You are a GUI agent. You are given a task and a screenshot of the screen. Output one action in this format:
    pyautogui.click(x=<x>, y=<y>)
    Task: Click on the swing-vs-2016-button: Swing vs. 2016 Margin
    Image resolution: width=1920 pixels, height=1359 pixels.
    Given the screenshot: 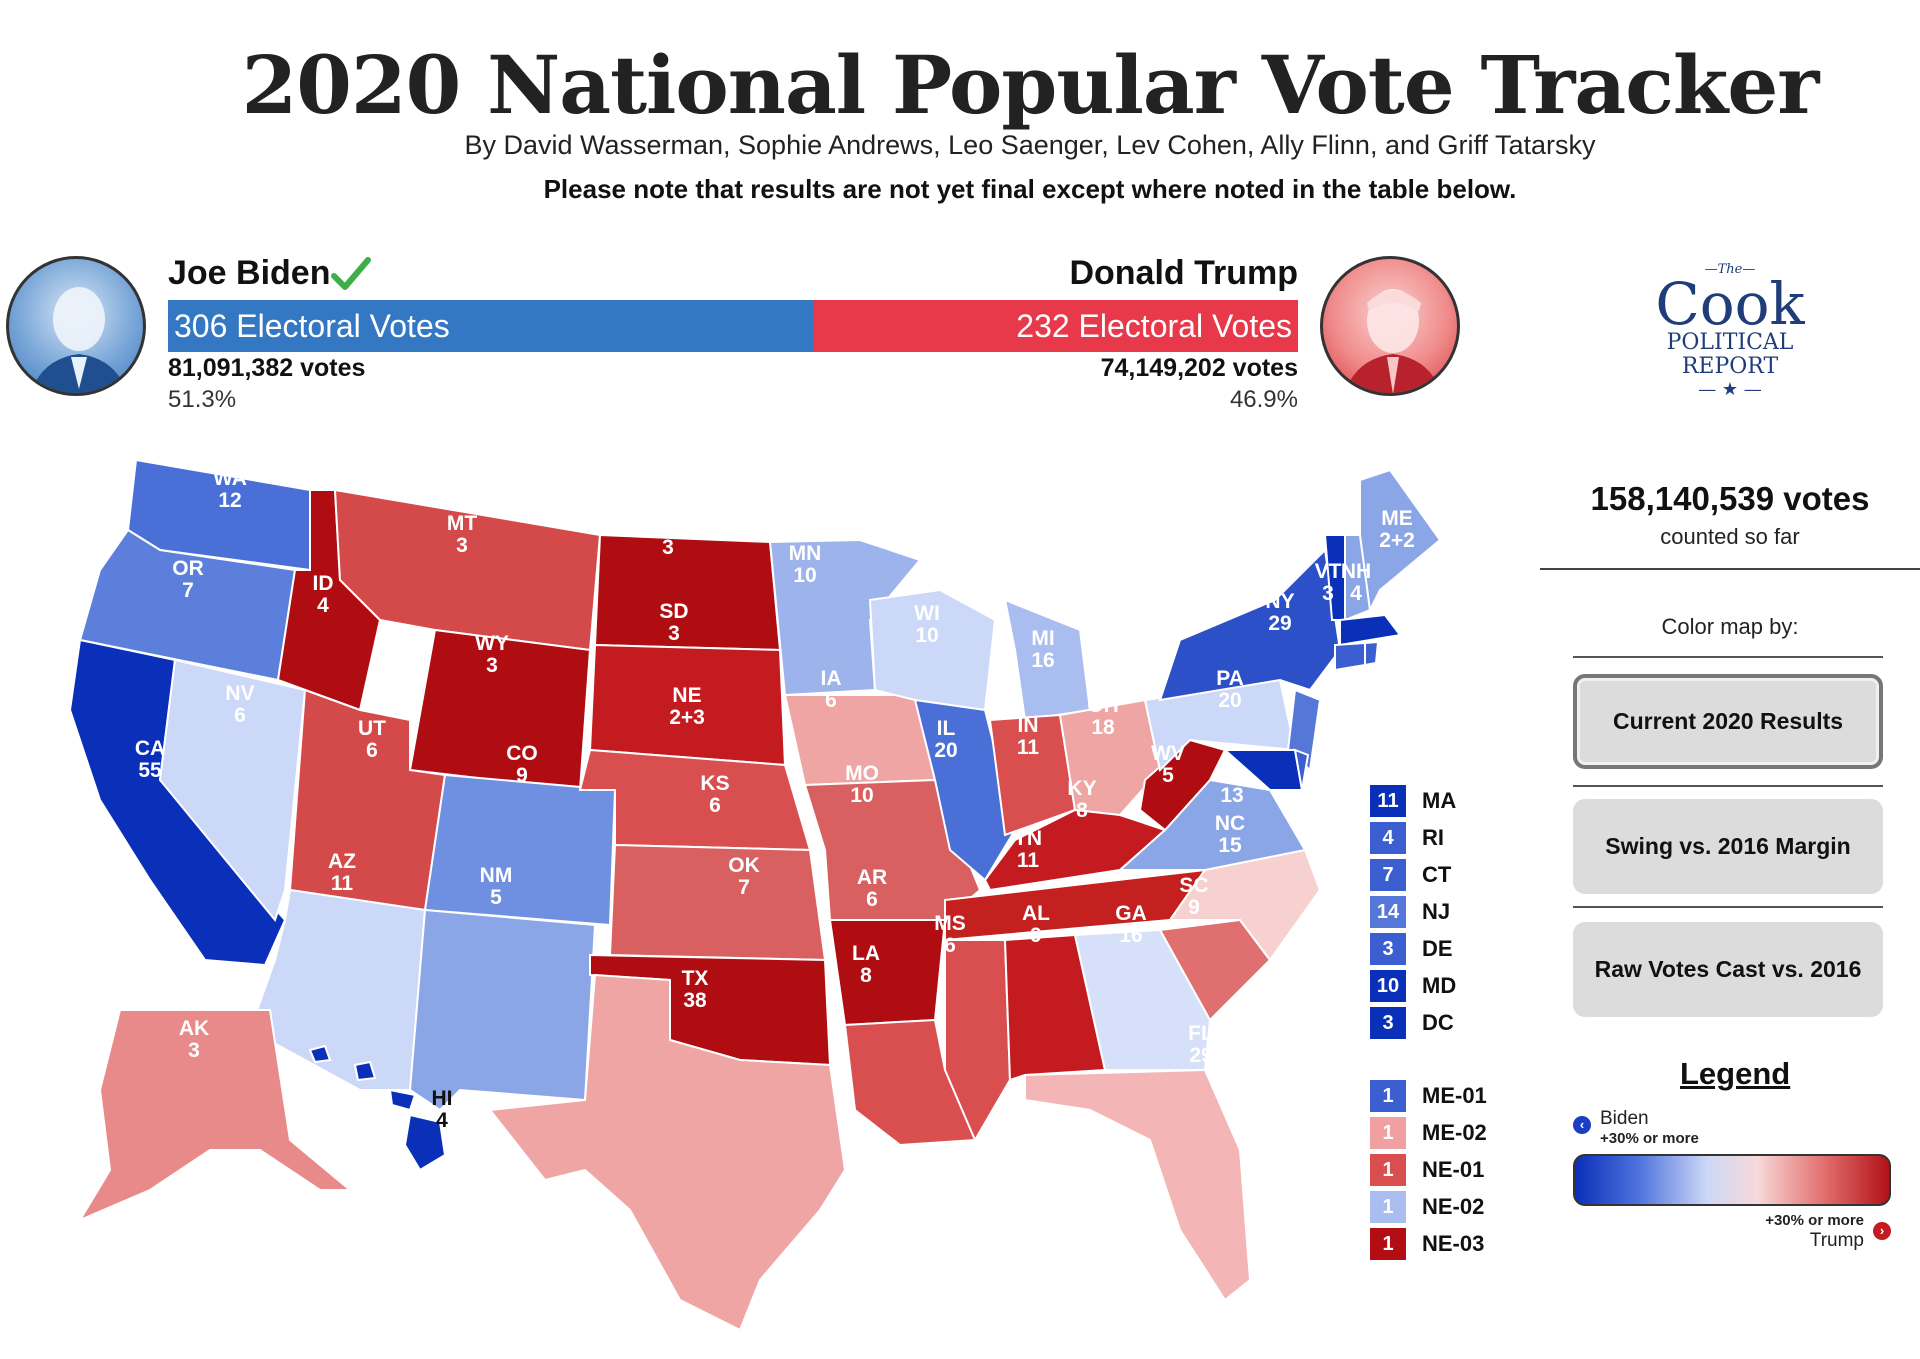 What is the action you would take?
    pyautogui.click(x=1728, y=846)
    